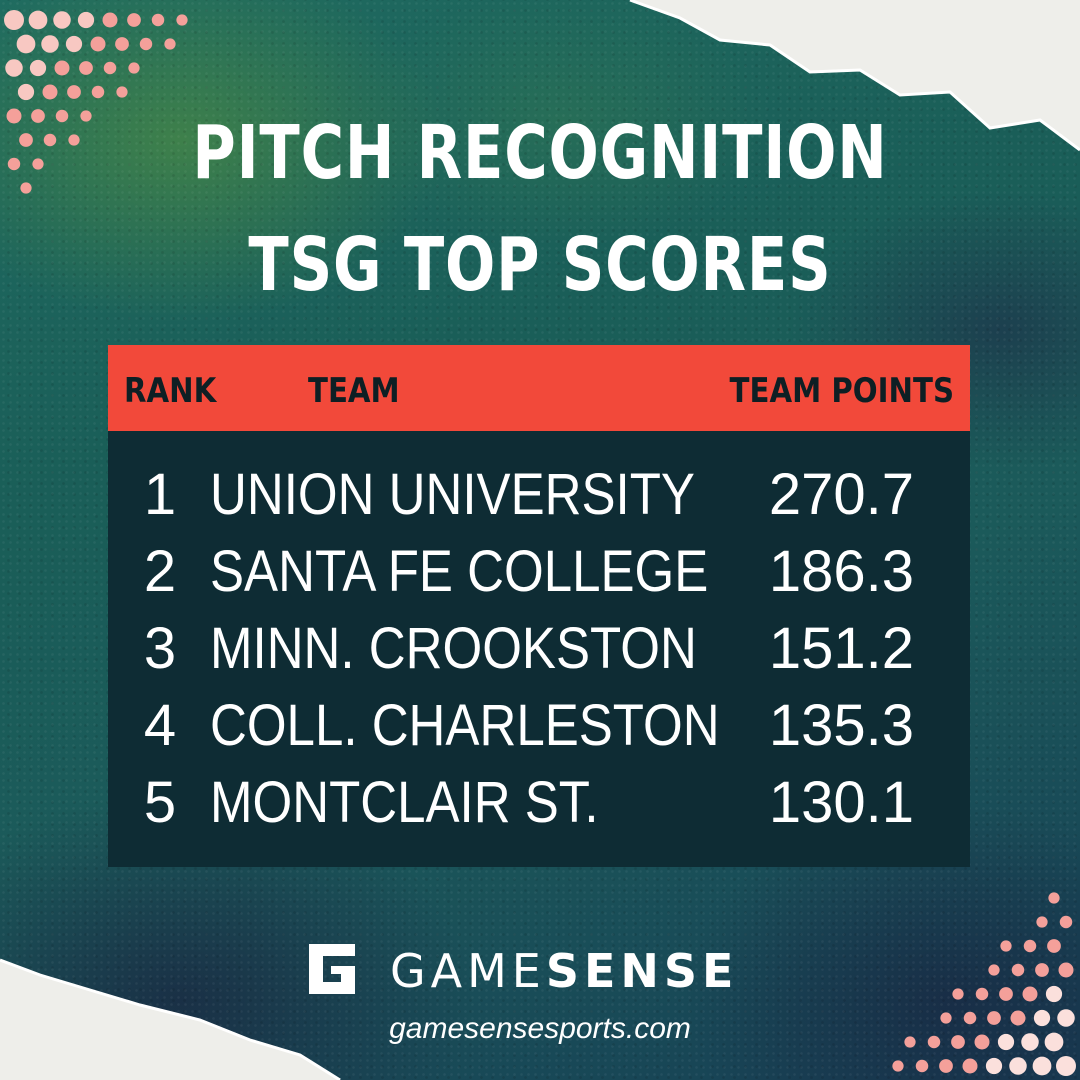 The width and height of the screenshot is (1080, 1080). What do you see at coordinates (160, 494) in the screenshot?
I see `rank-cell: 1` at bounding box center [160, 494].